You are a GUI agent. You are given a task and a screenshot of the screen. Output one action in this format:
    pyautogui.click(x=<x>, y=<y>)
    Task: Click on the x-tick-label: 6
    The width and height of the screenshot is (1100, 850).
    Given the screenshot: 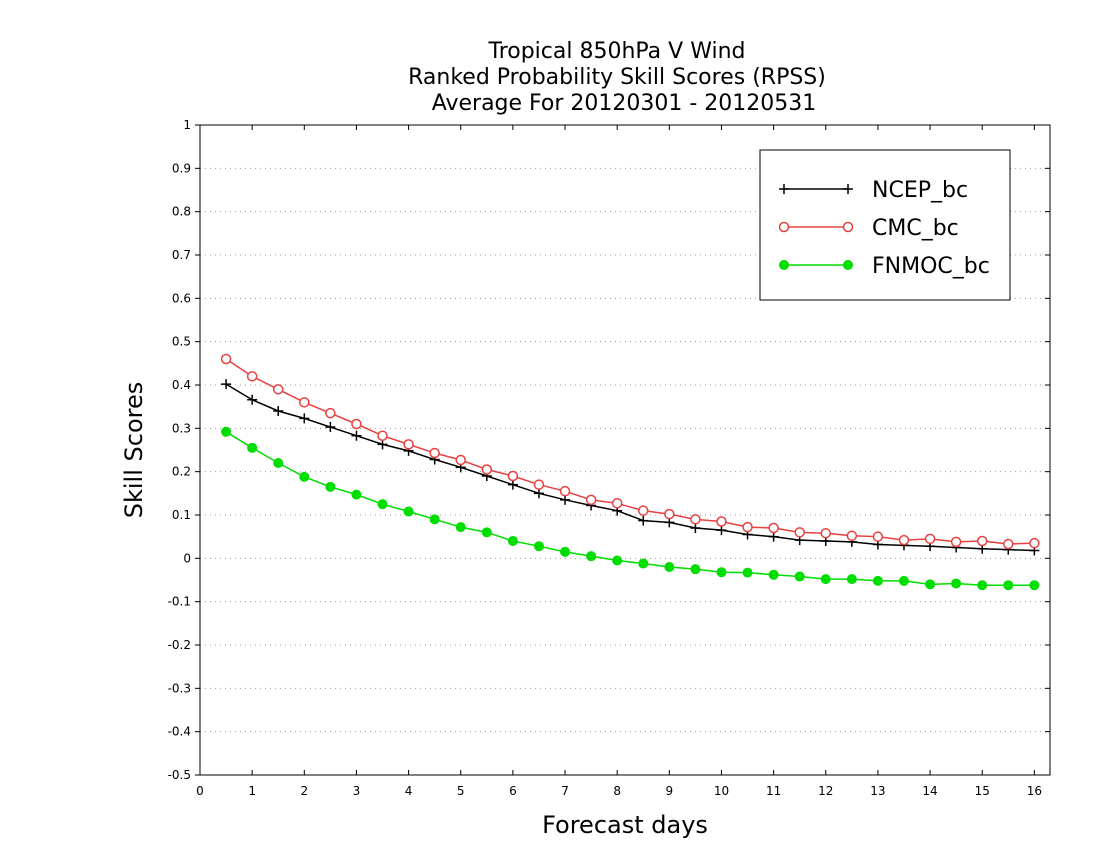 What is the action you would take?
    pyautogui.click(x=513, y=791)
    